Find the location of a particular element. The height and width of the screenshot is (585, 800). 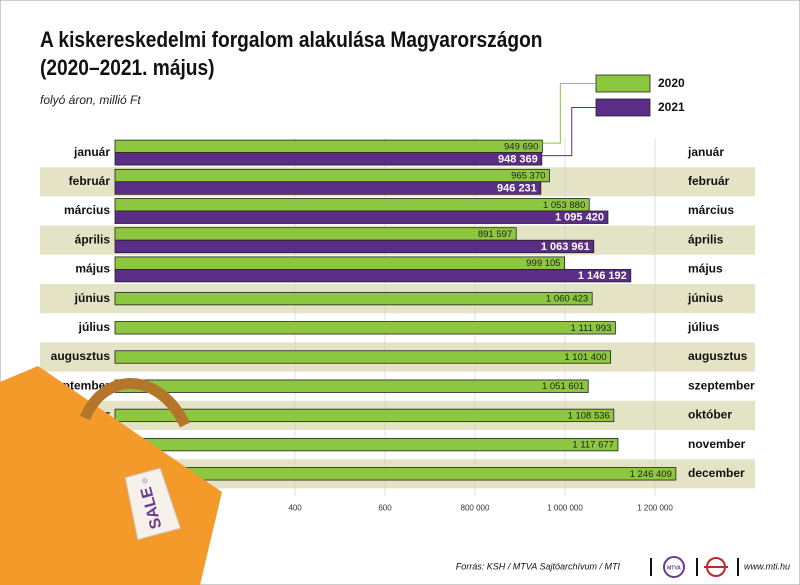

data-label: 946 231 is located at coordinates (517, 188).